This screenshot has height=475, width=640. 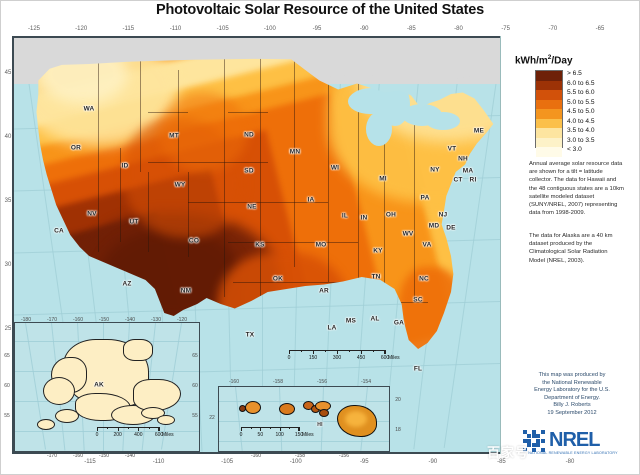 I want to click on hi-lat-right-20: 20, so click(x=398, y=400).